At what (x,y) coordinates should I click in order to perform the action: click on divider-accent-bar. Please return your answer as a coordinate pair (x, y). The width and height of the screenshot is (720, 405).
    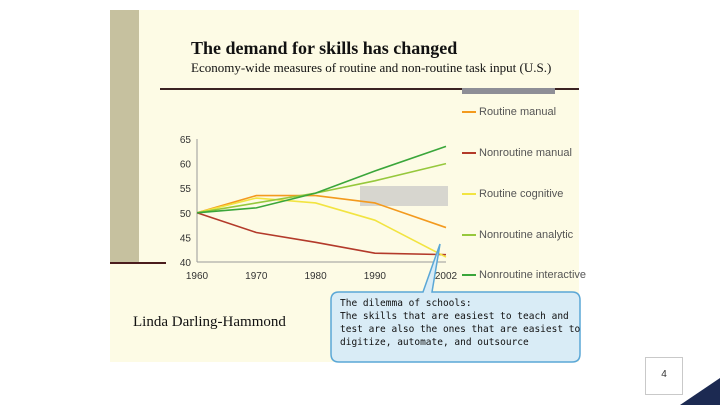
    Looking at the image, I should click on (508, 91).